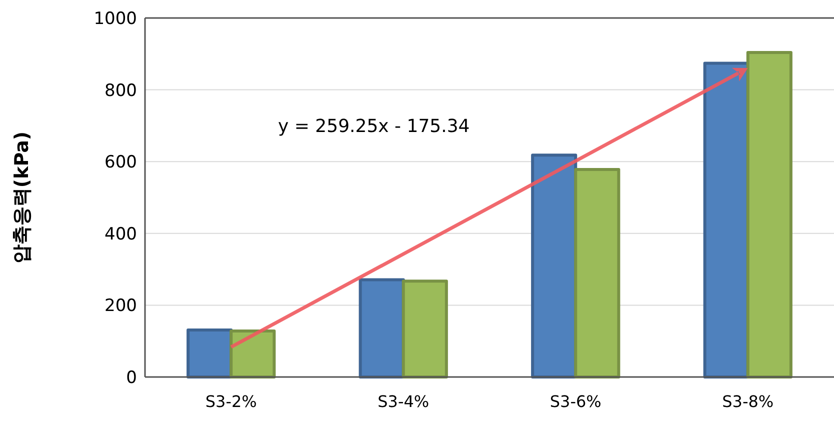 The width and height of the screenshot is (834, 427). What do you see at coordinates (120, 162) in the screenshot?
I see `y-tick-label: 600` at bounding box center [120, 162].